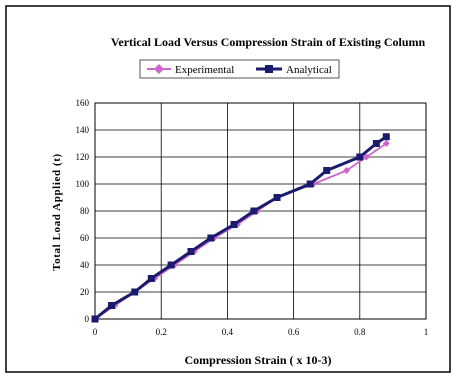 The image size is (461, 379). What do you see at coordinates (159, 69) in the screenshot?
I see `legend-experimental-marker` at bounding box center [159, 69].